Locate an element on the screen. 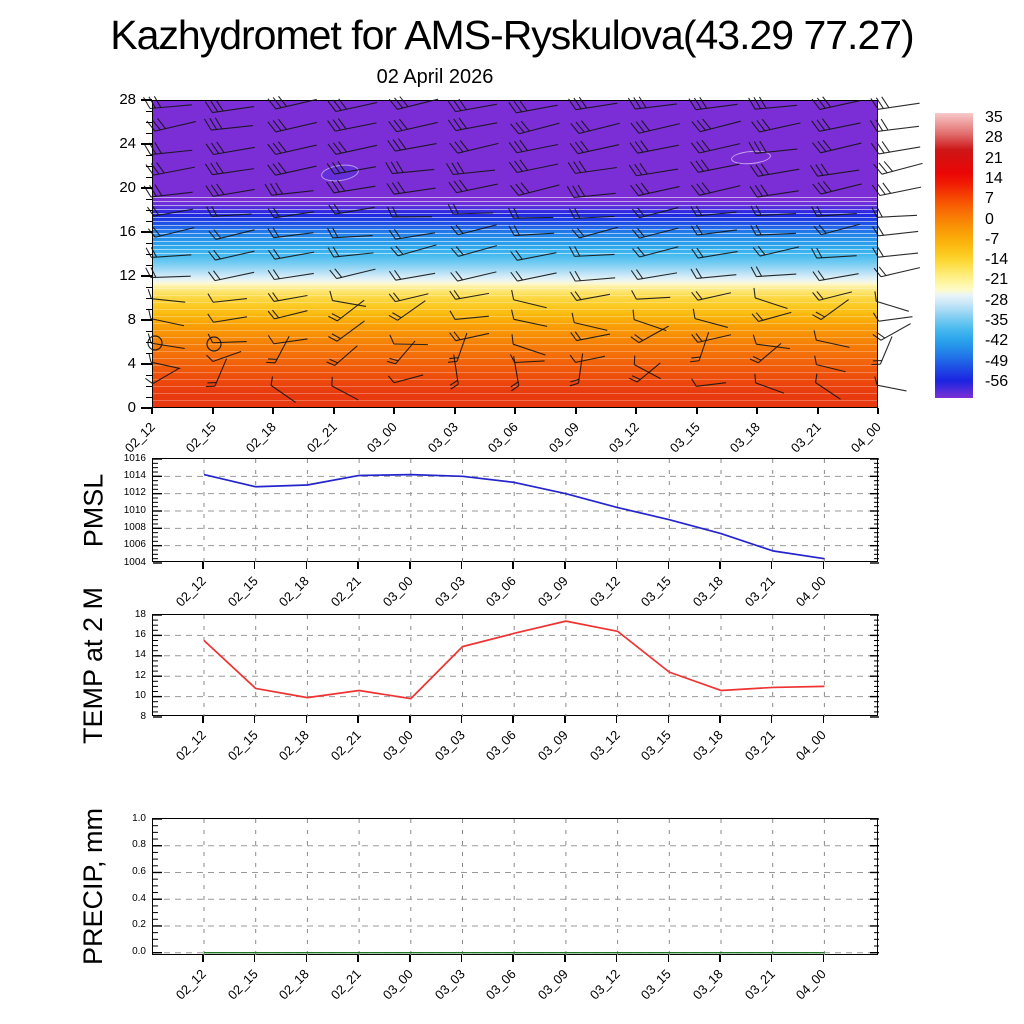 The height and width of the screenshot is (1024, 1024). y-tick-label: 0 is located at coordinates (131, 407).